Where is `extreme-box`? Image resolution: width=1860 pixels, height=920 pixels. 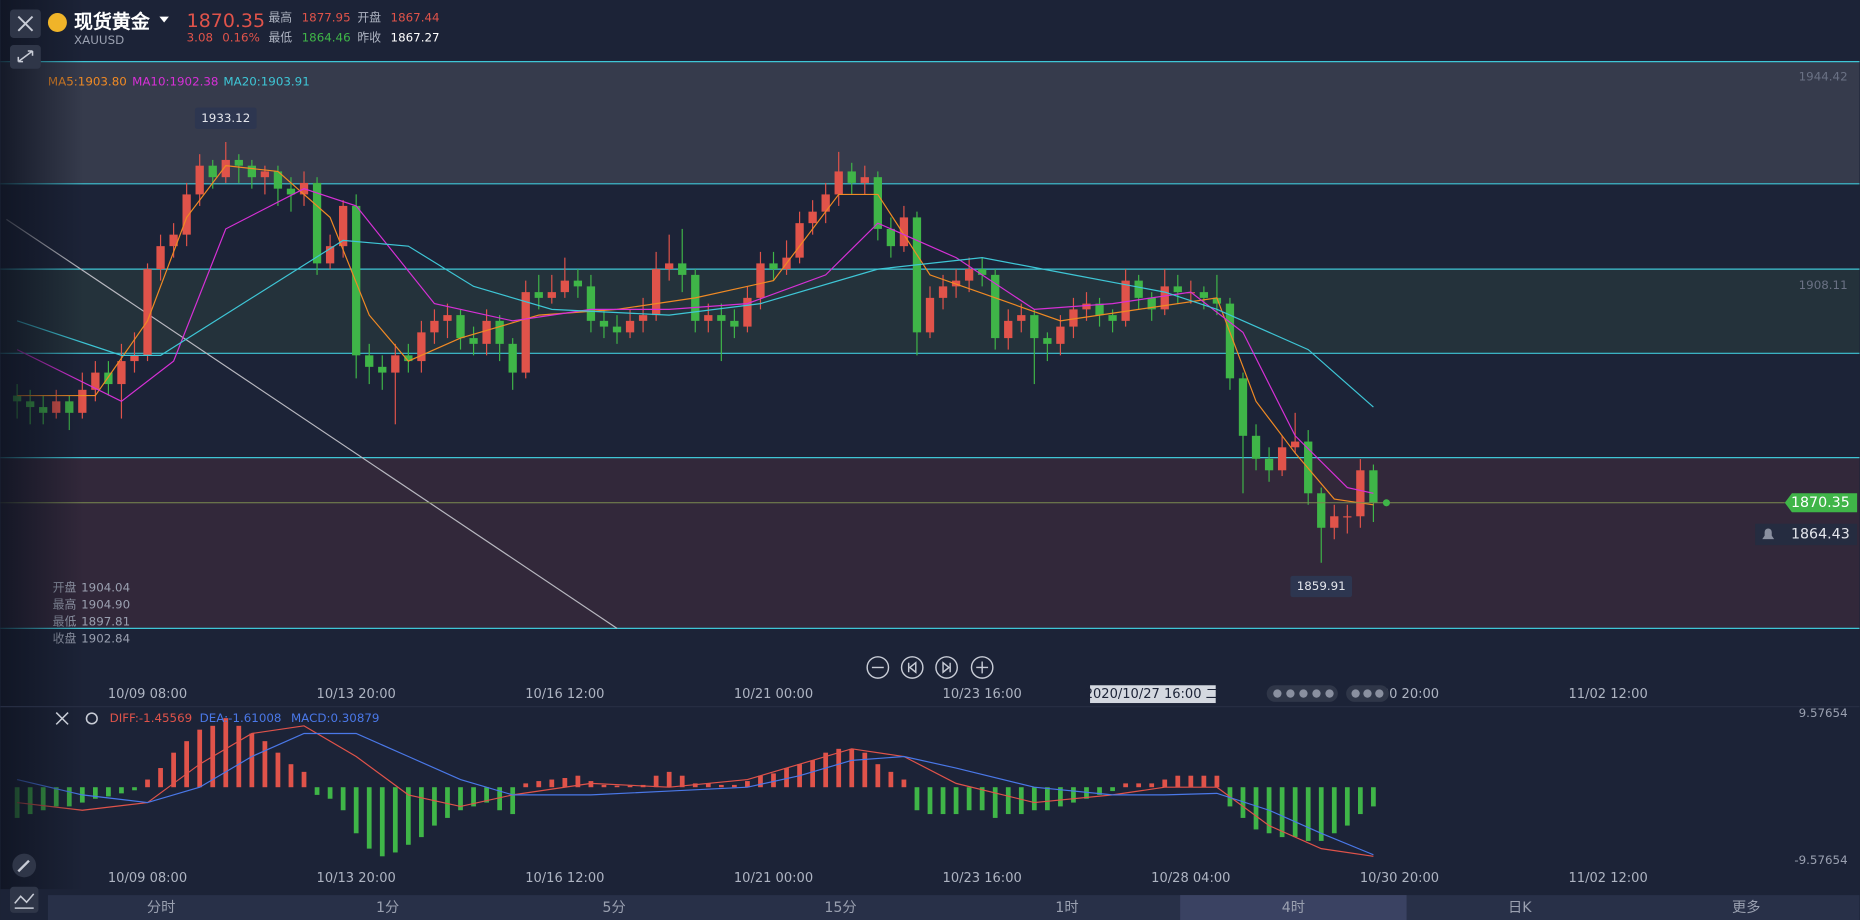
extreme-box is located at coordinates (225, 118).